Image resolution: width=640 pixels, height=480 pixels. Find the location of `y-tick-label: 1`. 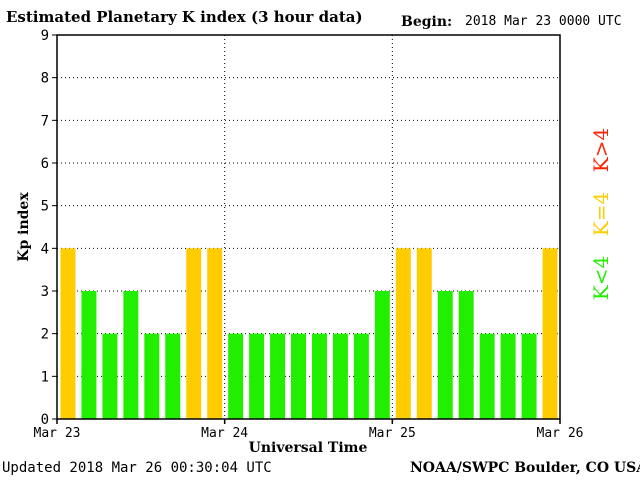

y-tick-label: 1 is located at coordinates (45, 377).